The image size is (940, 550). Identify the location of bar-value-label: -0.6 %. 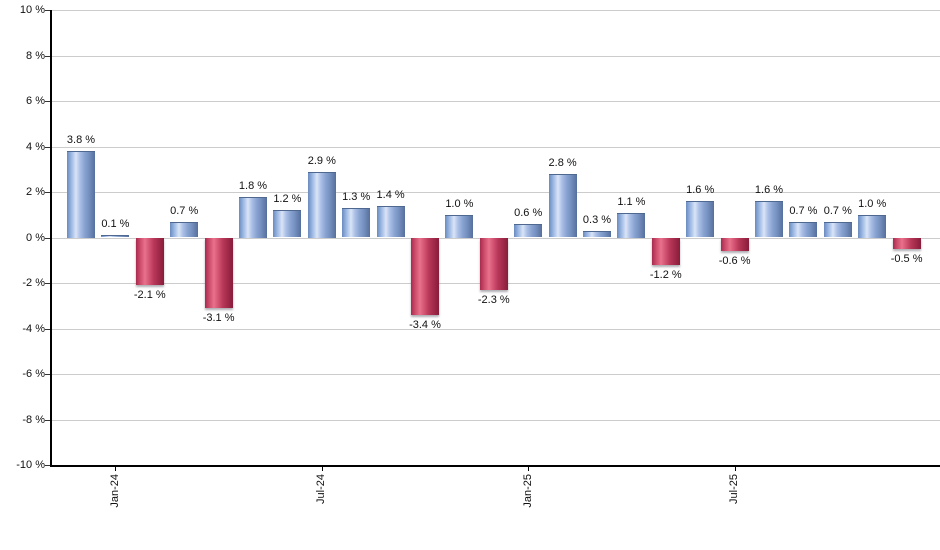
(734, 261).